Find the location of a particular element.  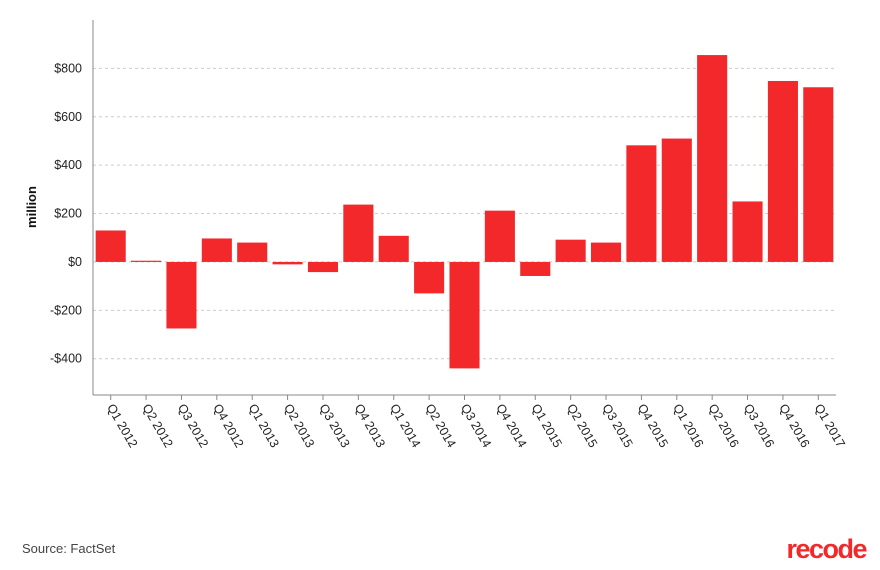

x-tick-label: Q1 2015 is located at coordinates (547, 426).